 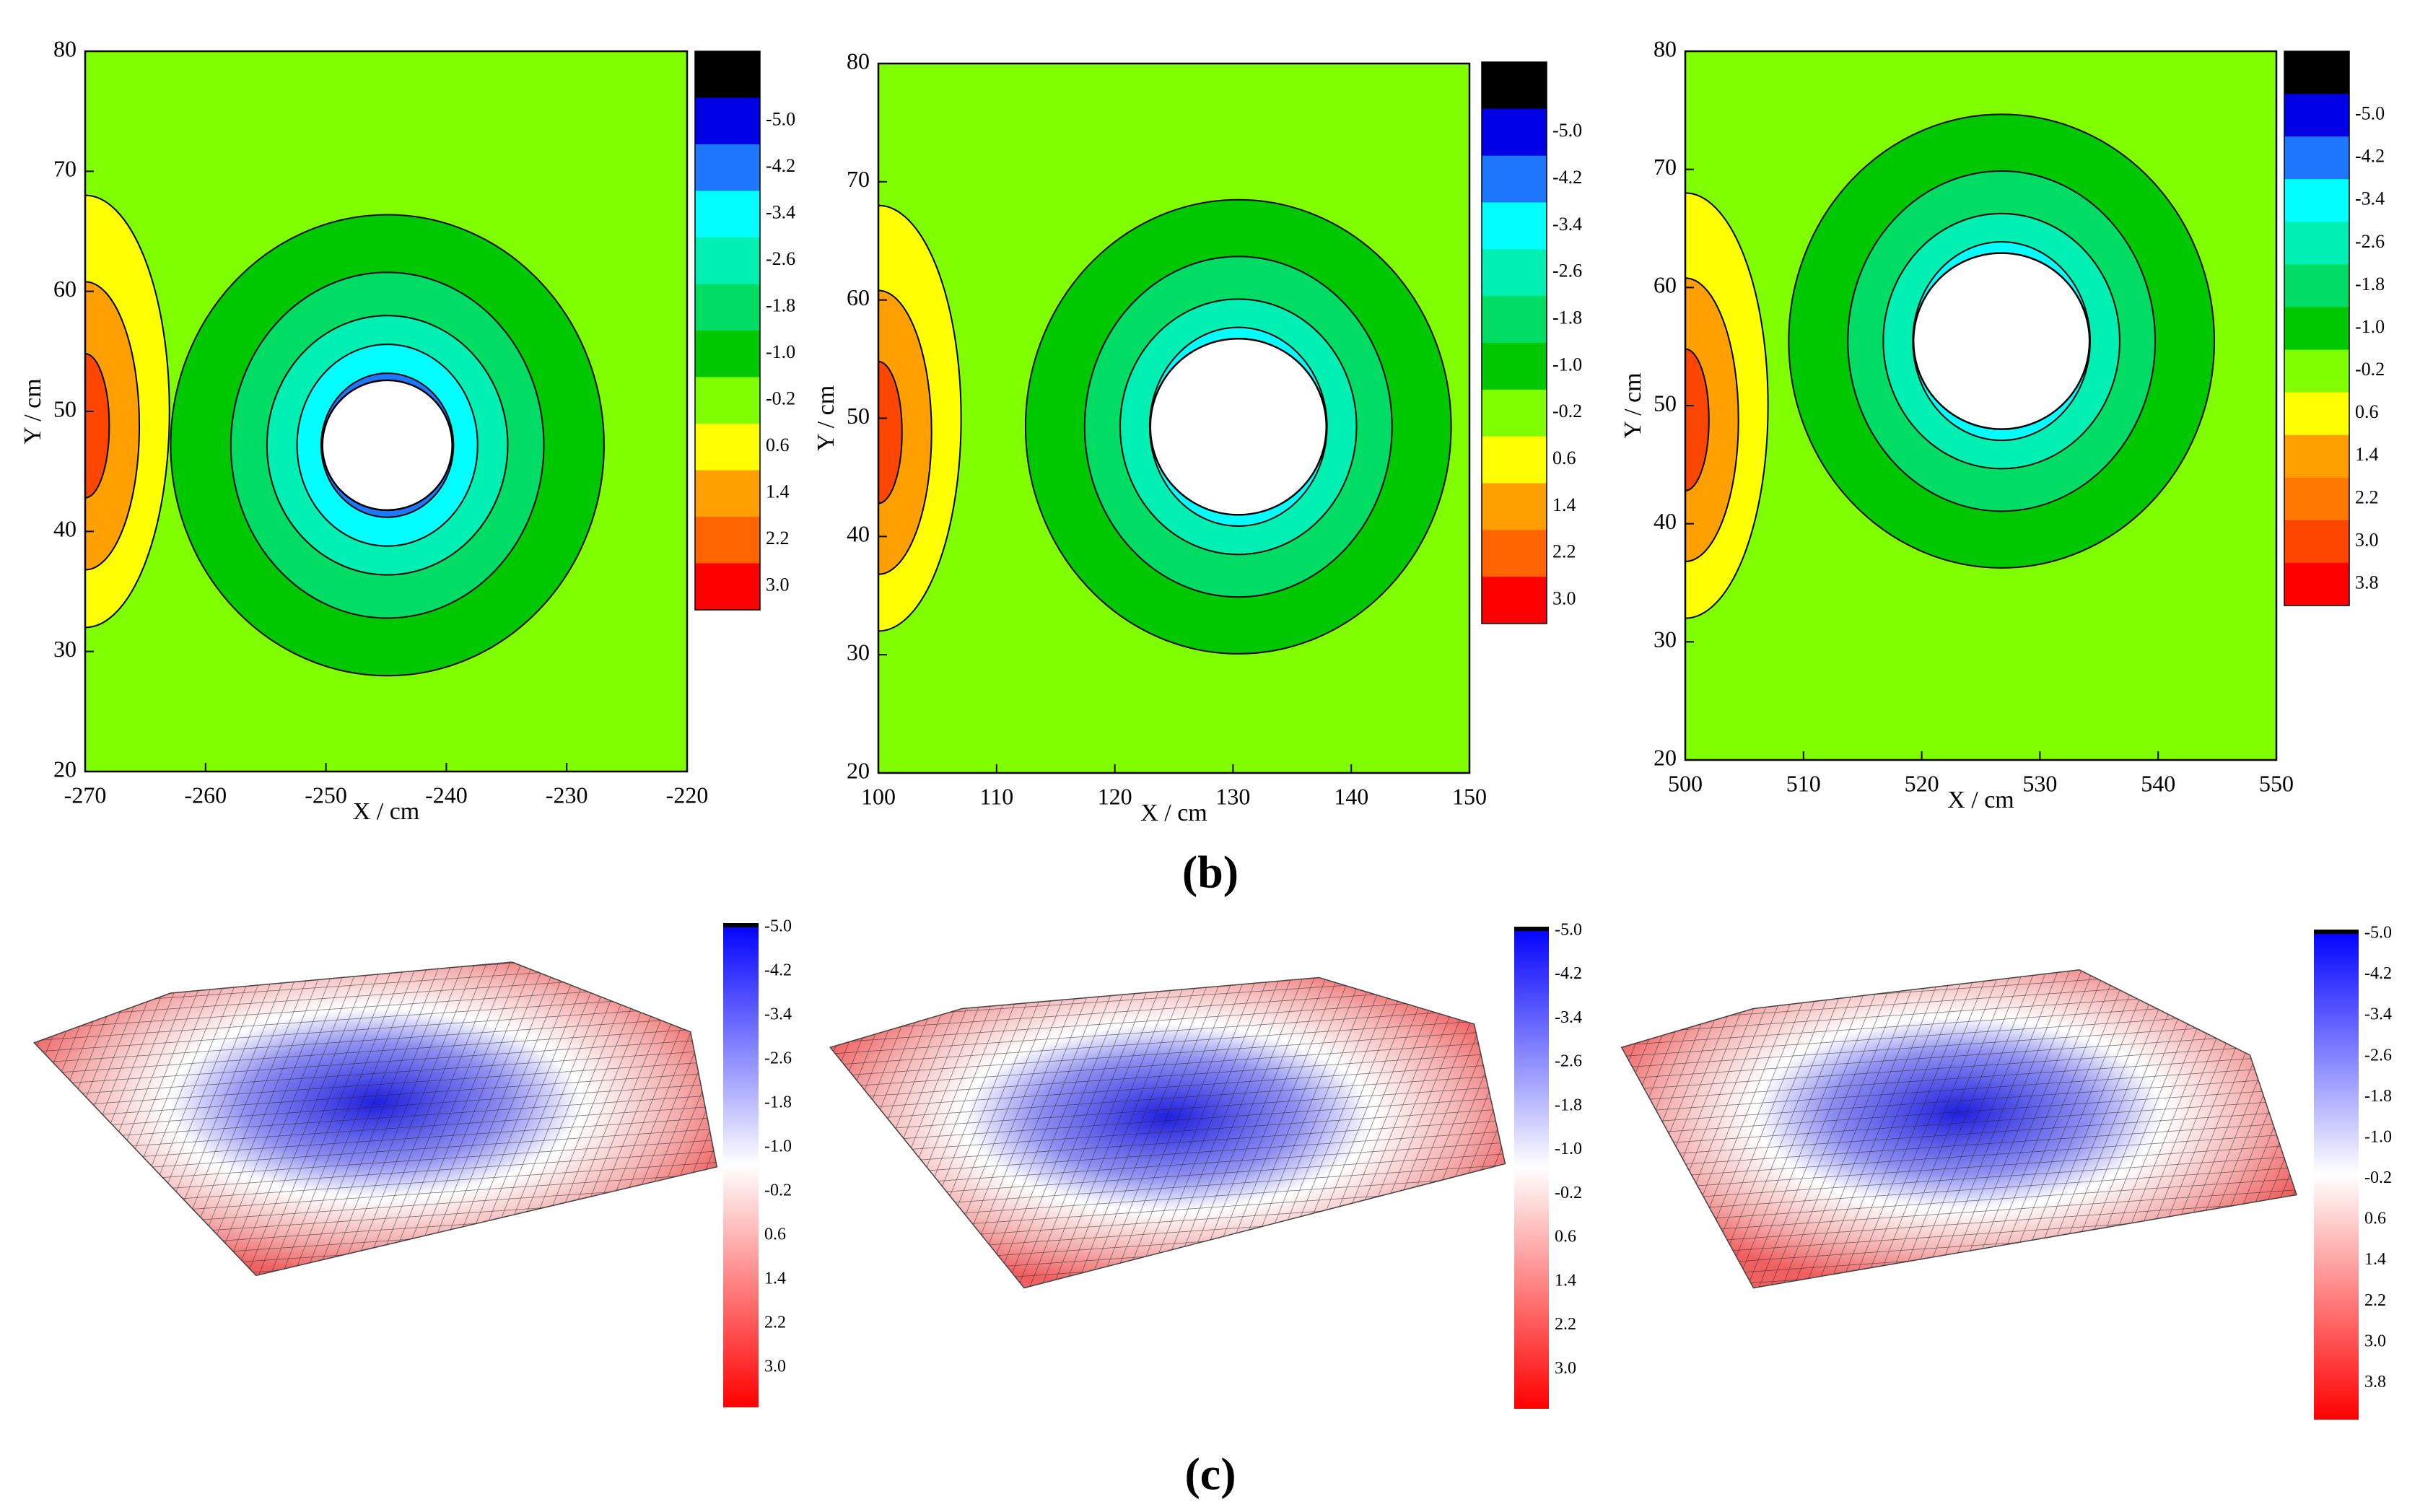 What do you see at coordinates (996, 796) in the screenshot?
I see `x-tick-label: 110` at bounding box center [996, 796].